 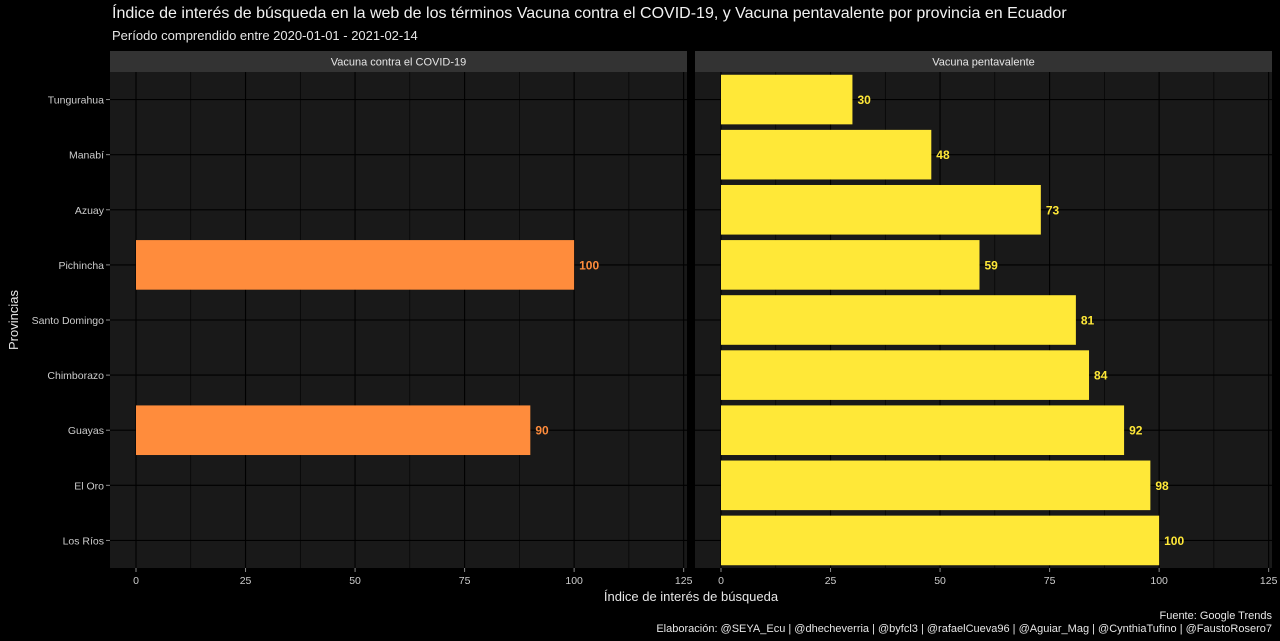 What do you see at coordinates (90, 211) in the screenshot?
I see `y-tick-label-azuay: Azuay` at bounding box center [90, 211].